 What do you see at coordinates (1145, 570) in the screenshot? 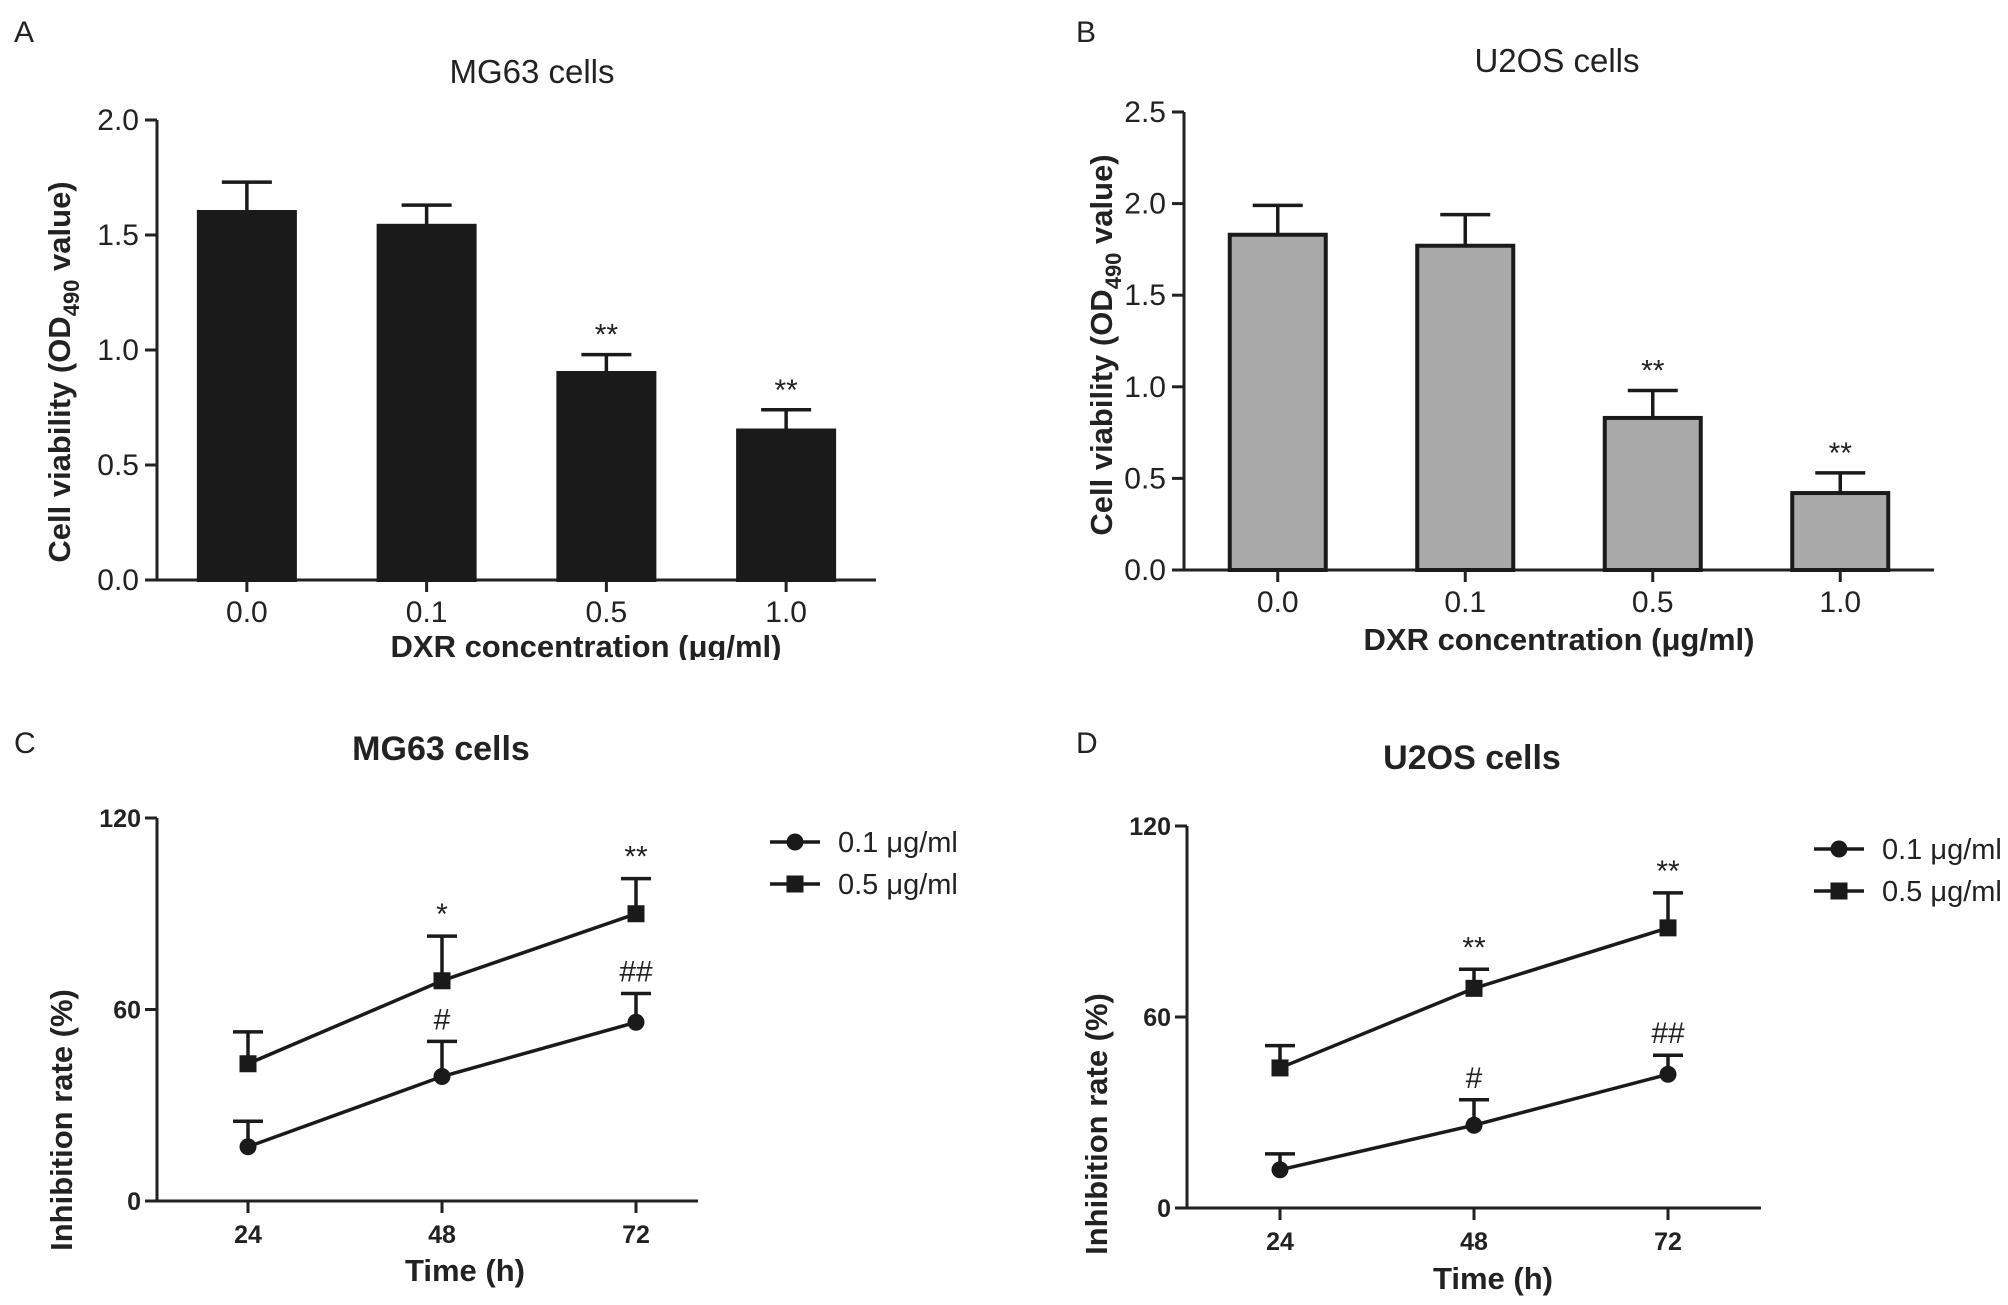
I see `chart-b-ytick-label: 0.0` at bounding box center [1145, 570].